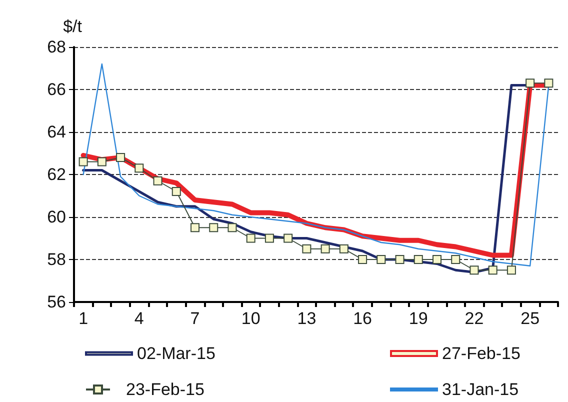  Describe the element at coordinates (56, 47) in the screenshot. I see `y-tick-label: 68` at that location.